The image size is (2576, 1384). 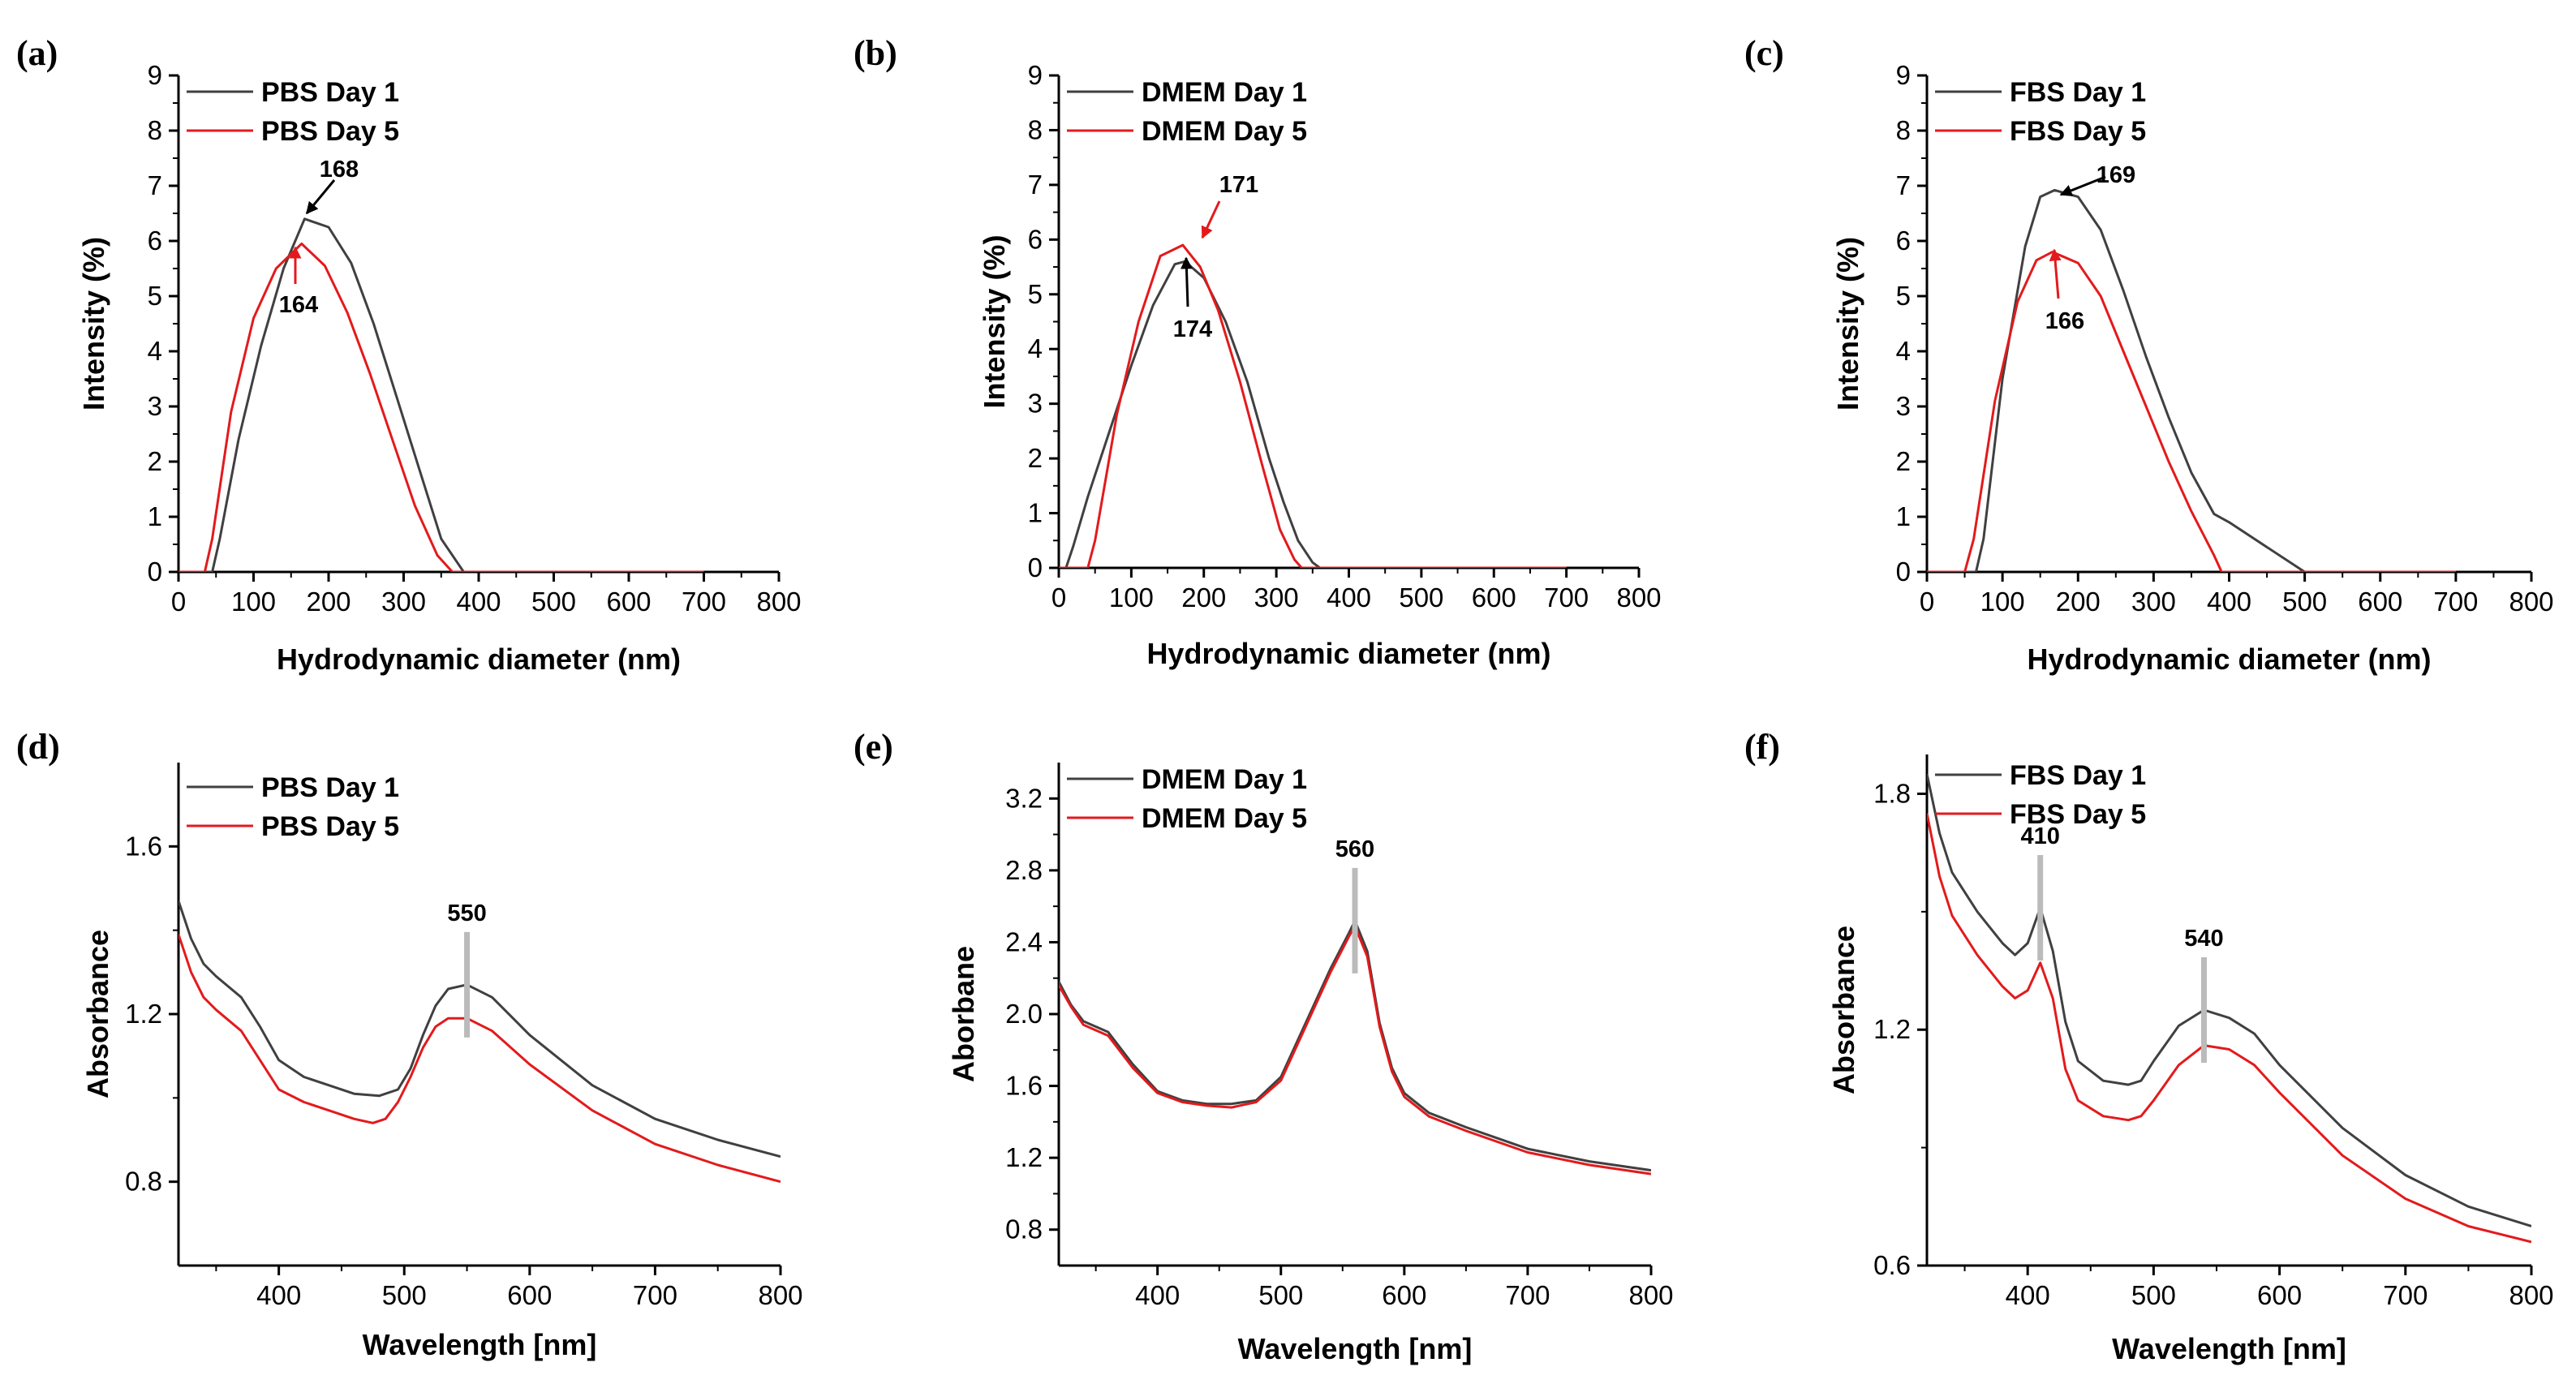 What do you see at coordinates (339, 170) in the screenshot?
I see `annotation-label: 168` at bounding box center [339, 170].